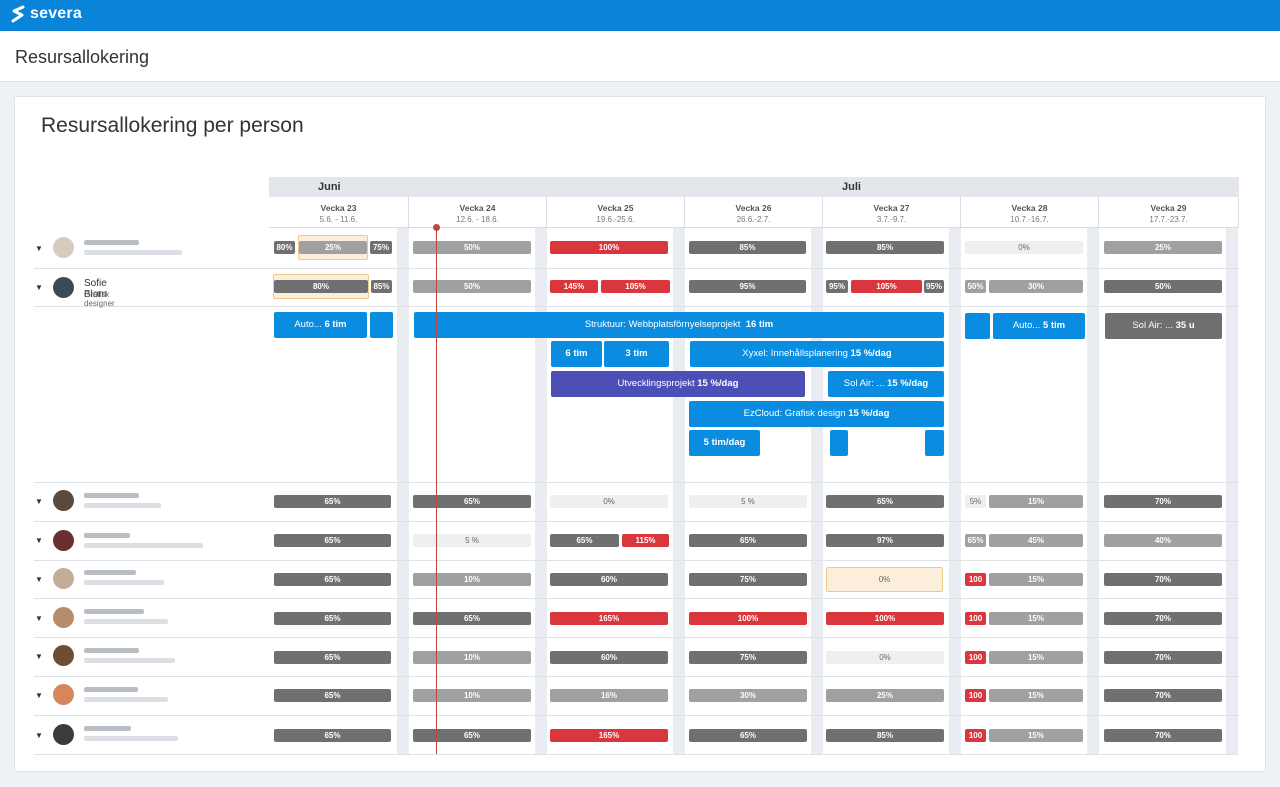  I want to click on allocation-bar: 5%, so click(975, 501).